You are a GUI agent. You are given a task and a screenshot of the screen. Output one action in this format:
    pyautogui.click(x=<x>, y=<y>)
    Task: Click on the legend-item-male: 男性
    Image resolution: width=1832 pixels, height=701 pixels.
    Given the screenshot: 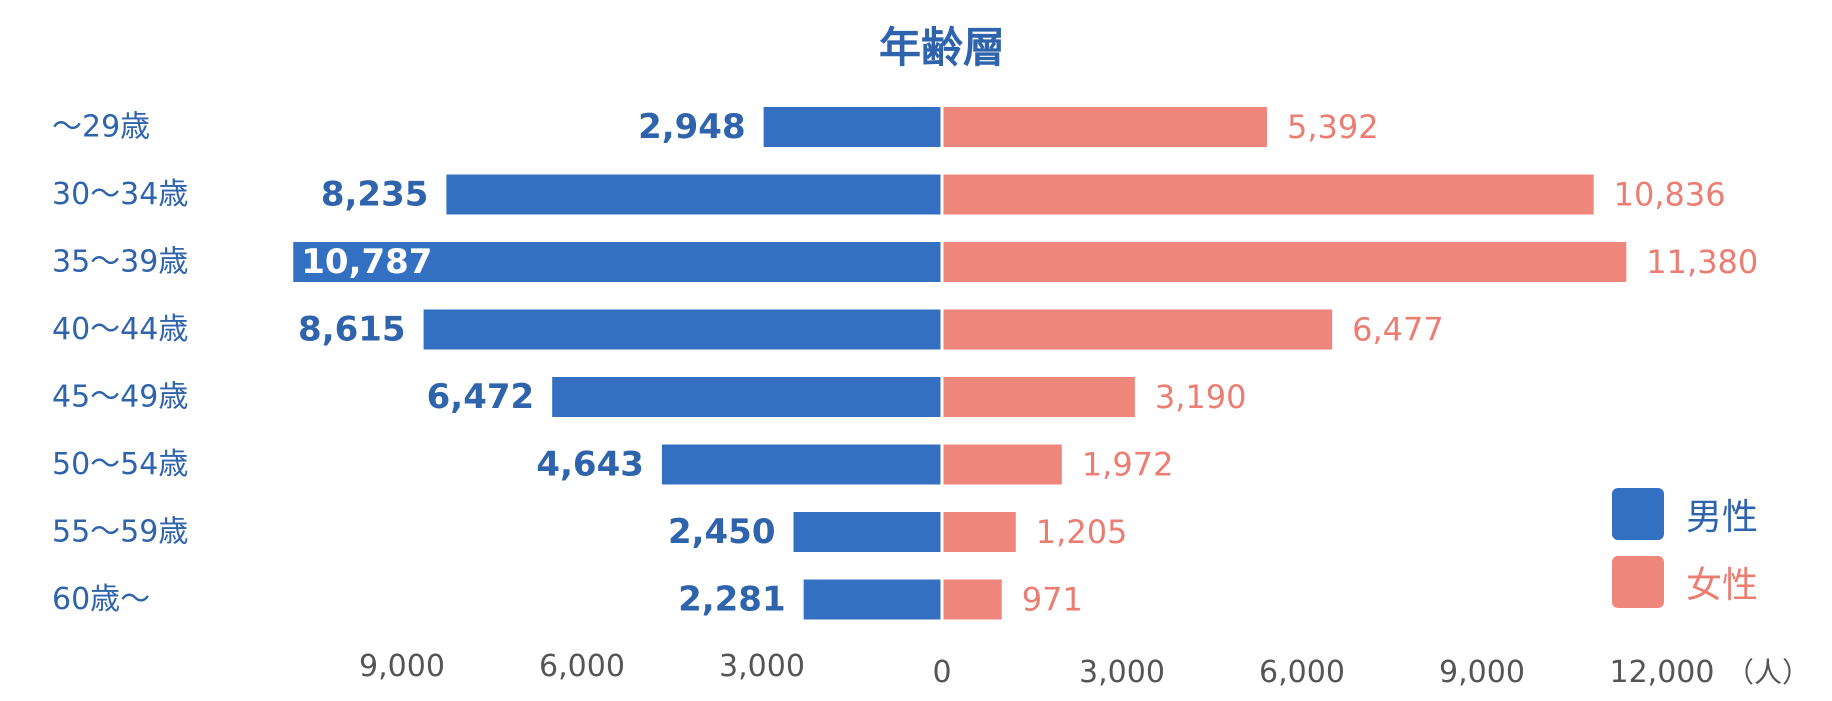 What is the action you would take?
    pyautogui.click(x=1685, y=514)
    